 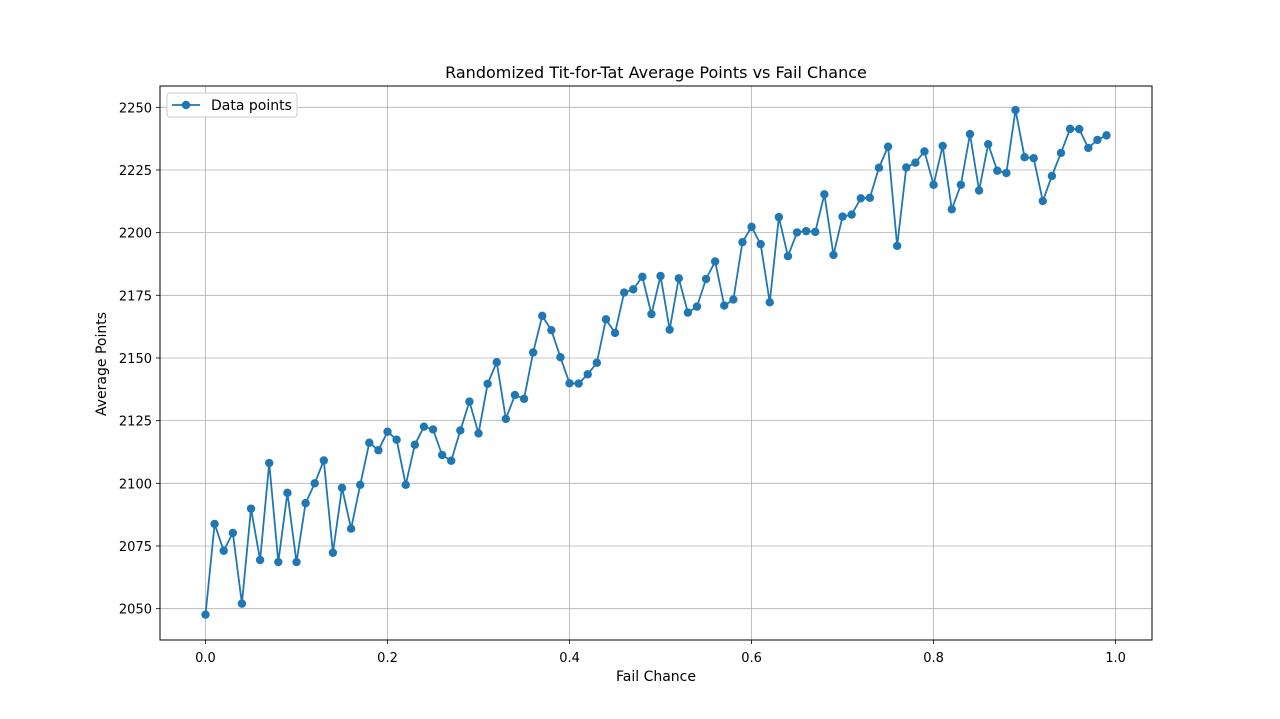 What do you see at coordinates (751, 658) in the screenshot?
I see `x-tick-label: 0.6` at bounding box center [751, 658].